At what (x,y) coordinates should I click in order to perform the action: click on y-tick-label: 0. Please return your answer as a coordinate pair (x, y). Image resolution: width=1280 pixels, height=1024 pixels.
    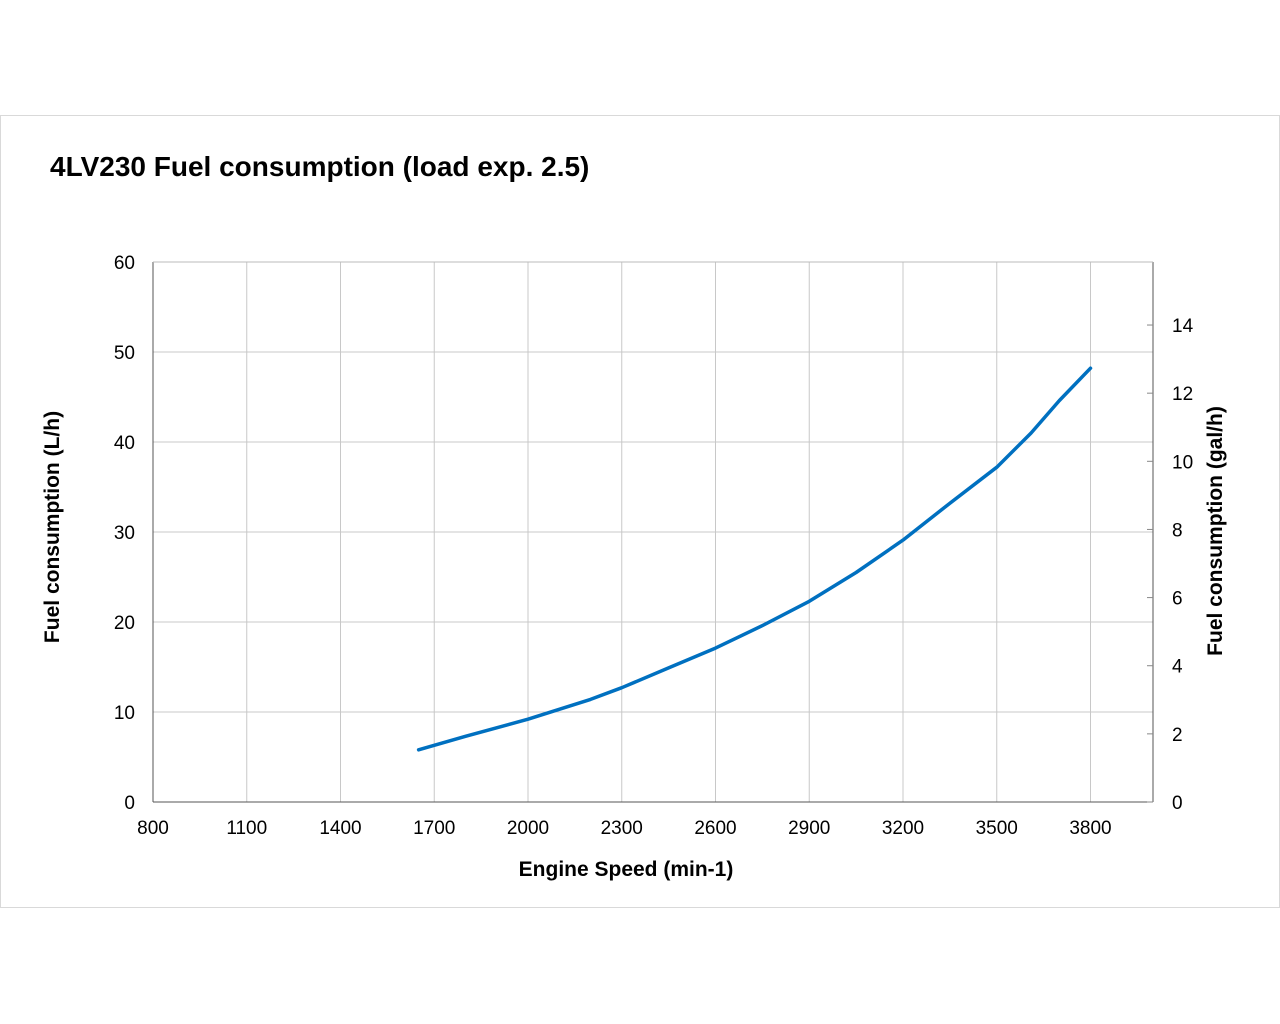
    Looking at the image, I should click on (129, 803).